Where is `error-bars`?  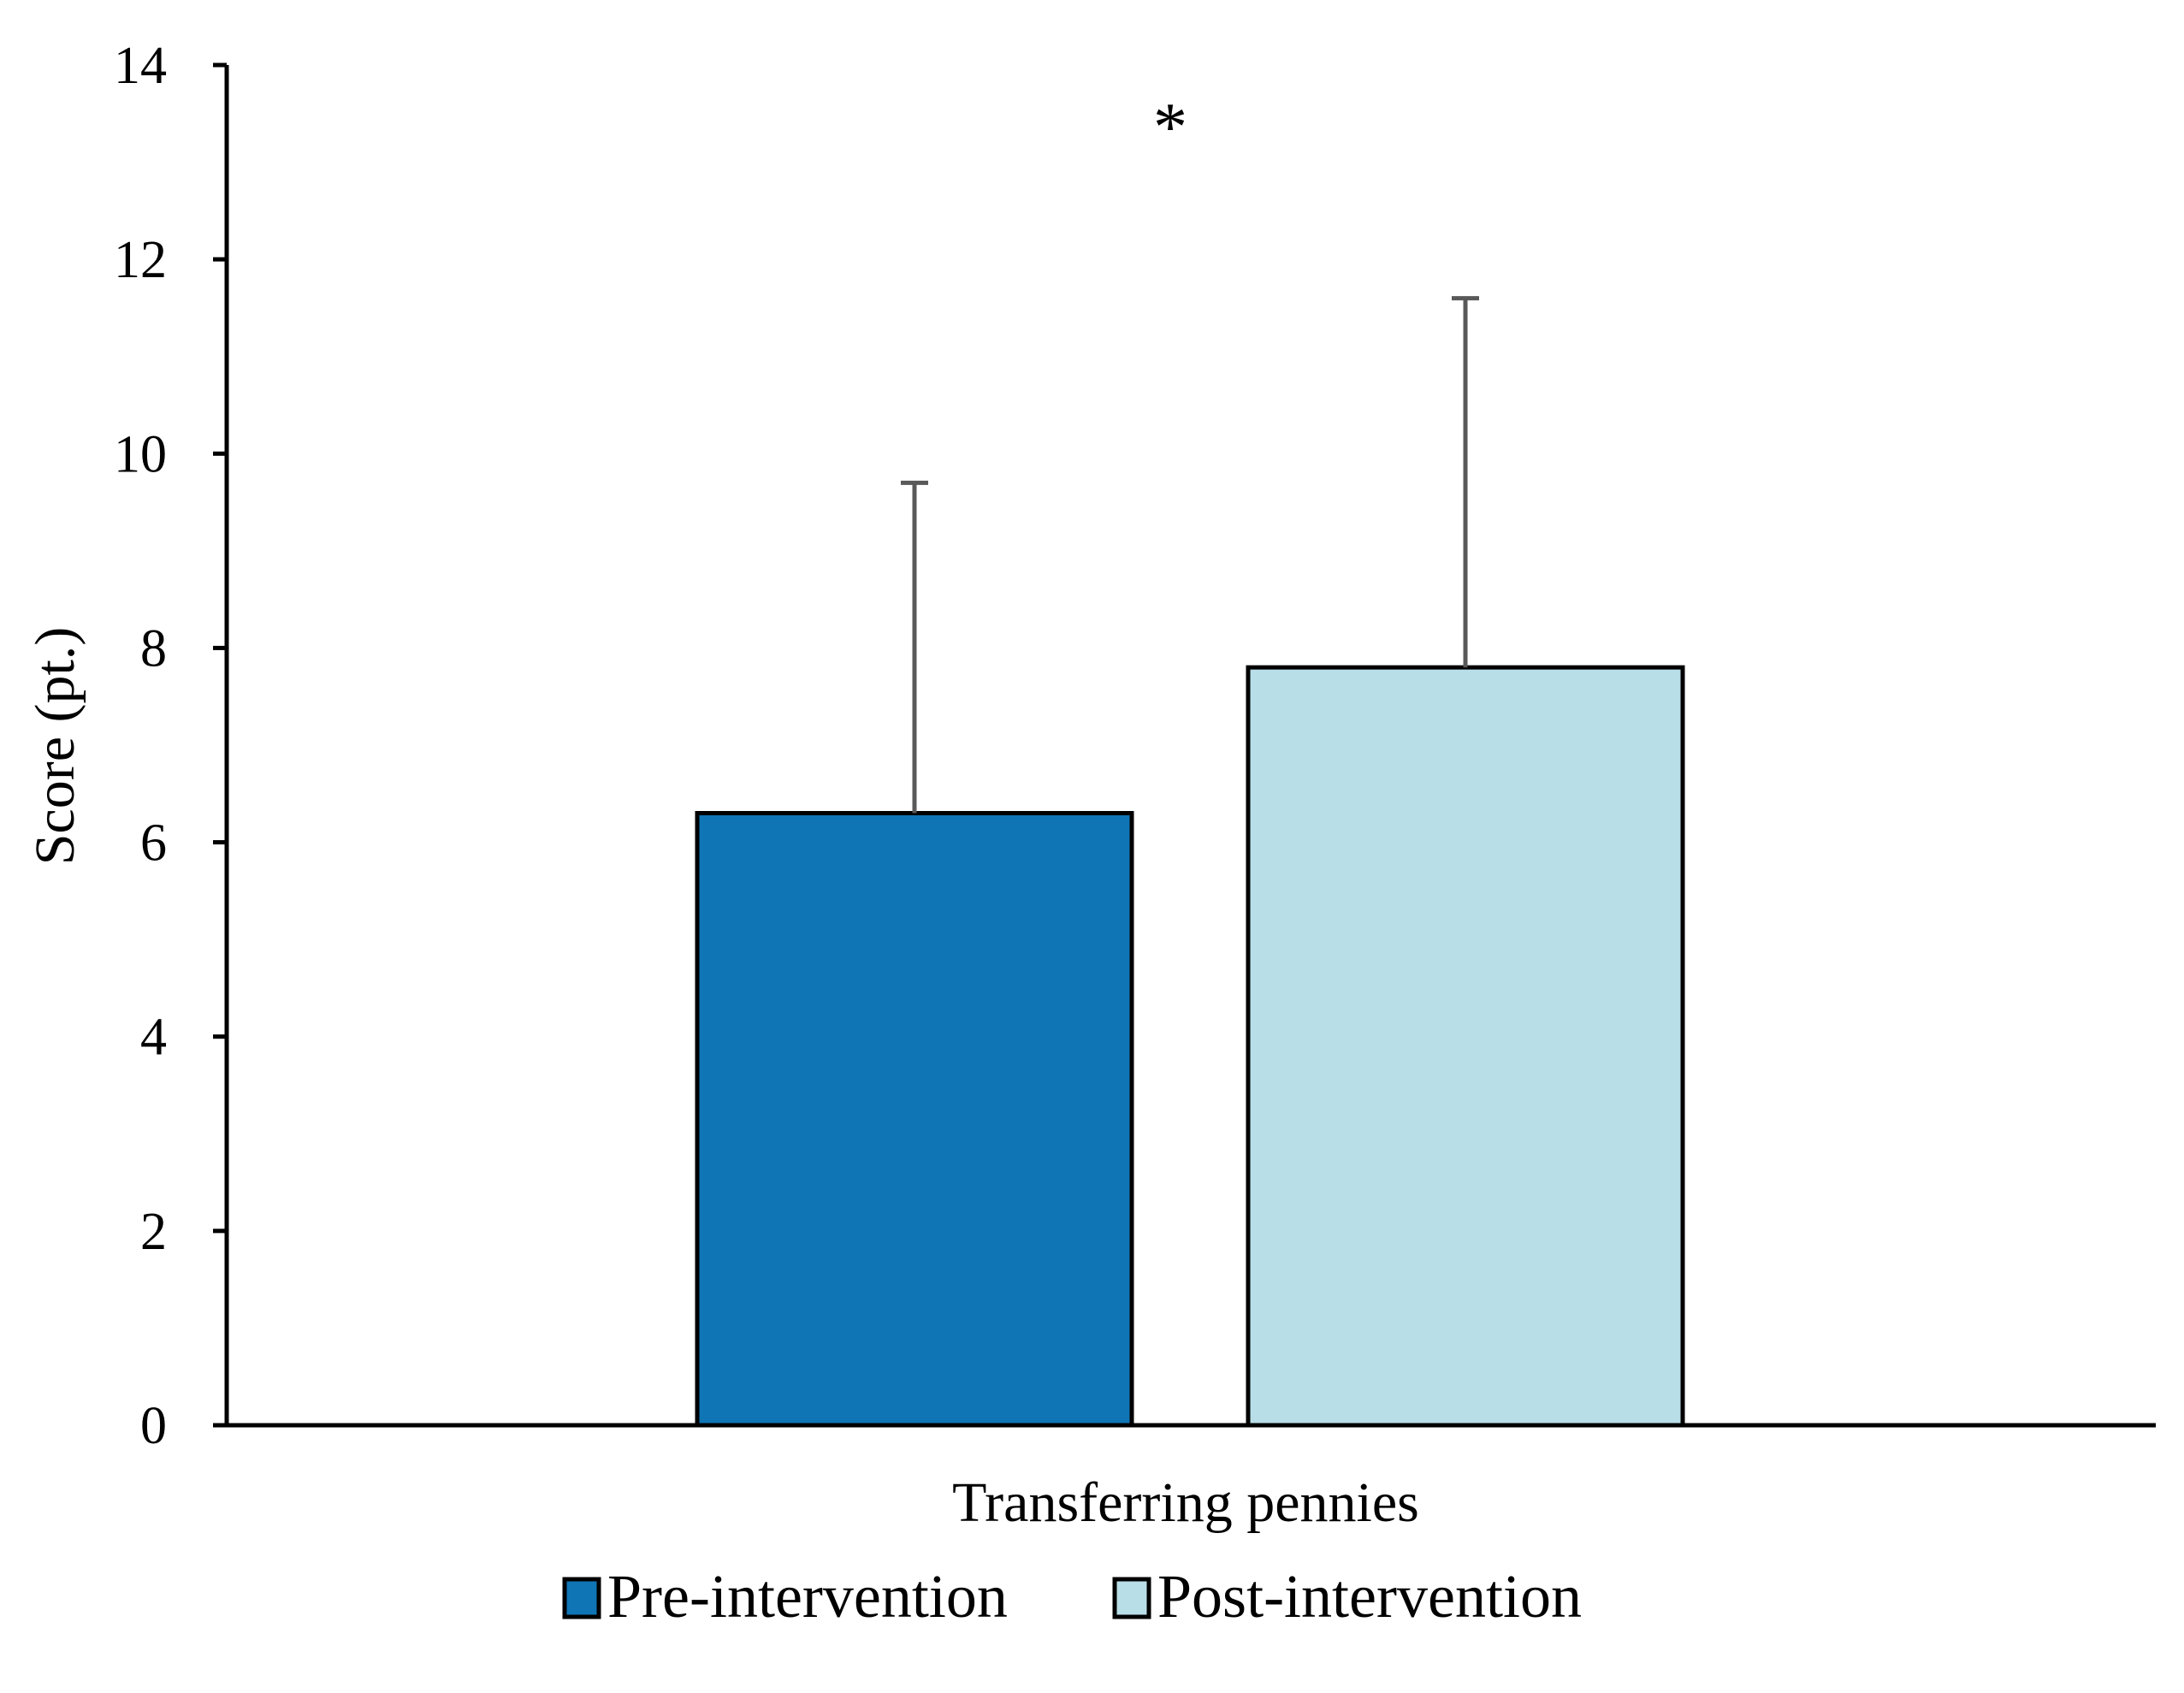 error-bars is located at coordinates (1190, 555).